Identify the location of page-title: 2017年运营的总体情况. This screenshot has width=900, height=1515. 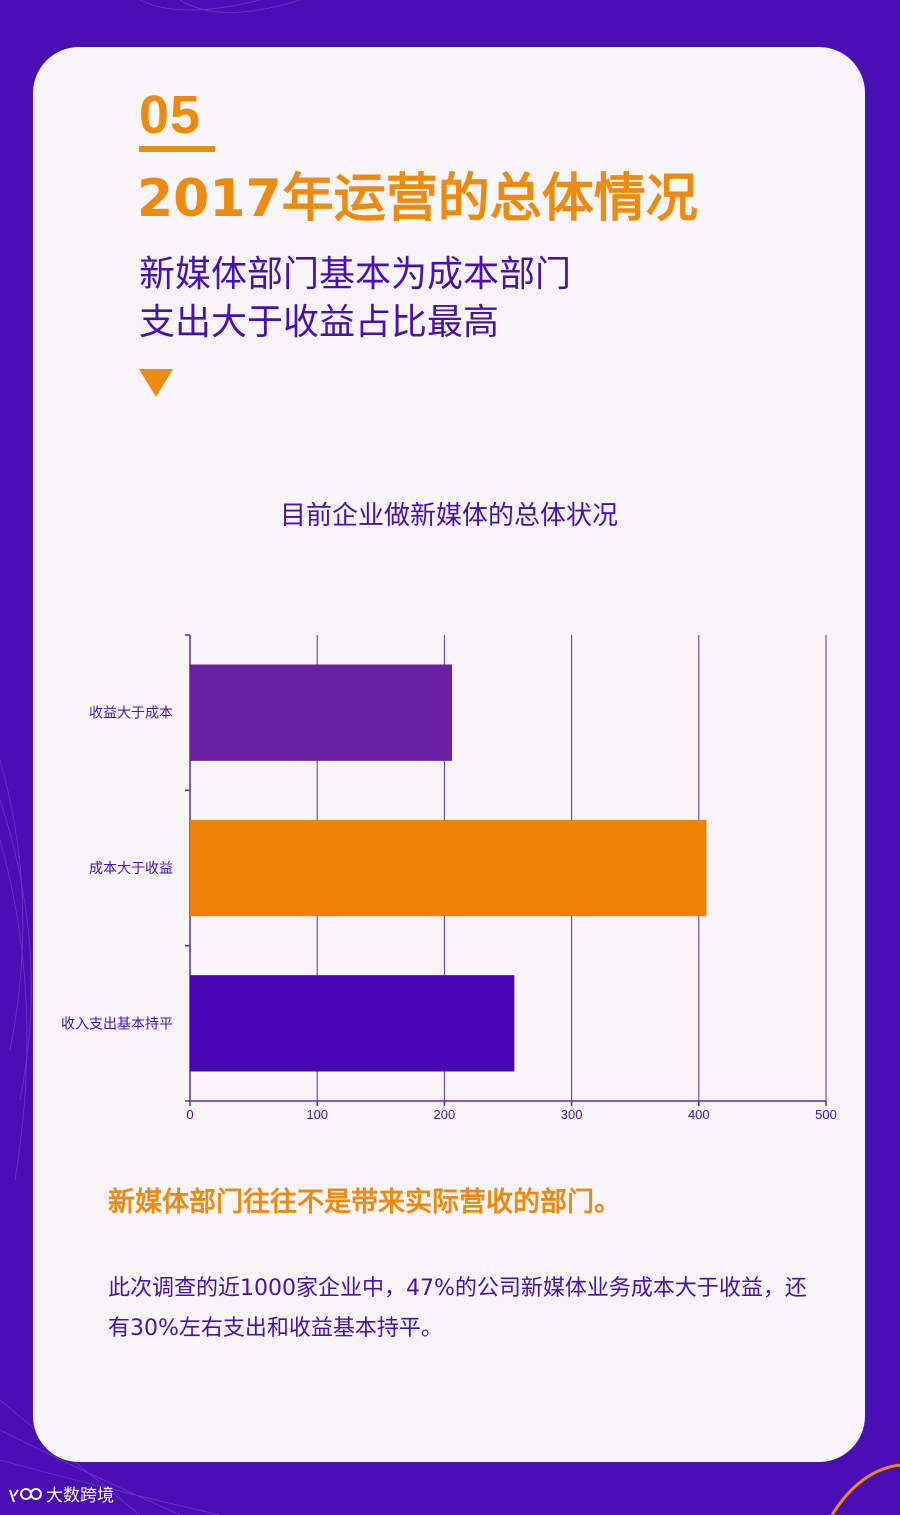
(417, 199).